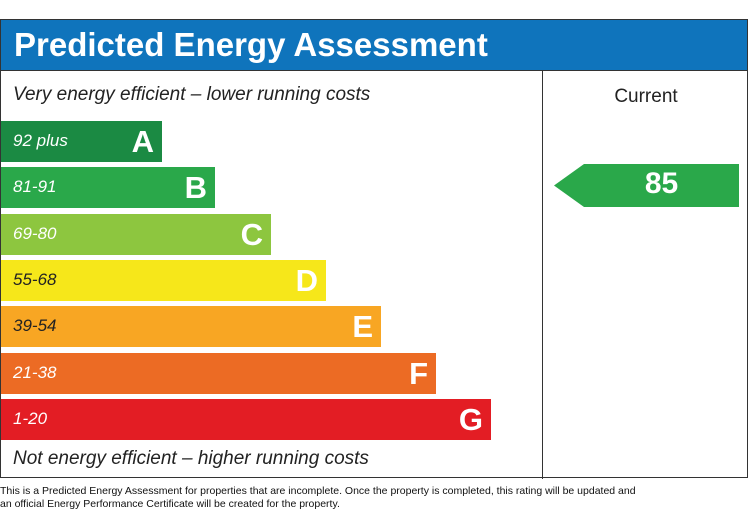 This screenshot has width=750, height=523. What do you see at coordinates (191, 327) in the screenshot?
I see `rating-band-e: 39-54 E` at bounding box center [191, 327].